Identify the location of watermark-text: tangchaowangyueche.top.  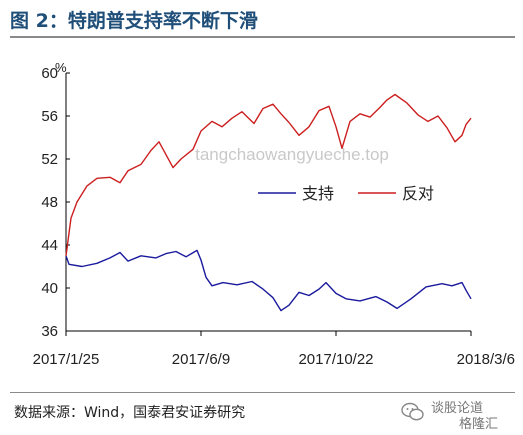
(292, 154).